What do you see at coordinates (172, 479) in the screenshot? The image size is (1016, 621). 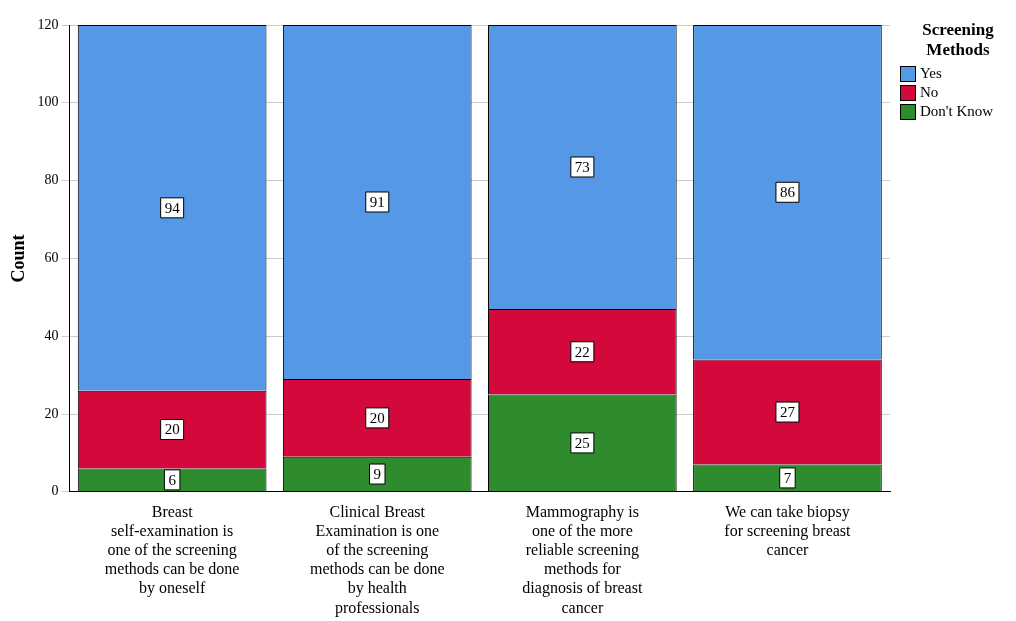 I see `data-label: 6` at bounding box center [172, 479].